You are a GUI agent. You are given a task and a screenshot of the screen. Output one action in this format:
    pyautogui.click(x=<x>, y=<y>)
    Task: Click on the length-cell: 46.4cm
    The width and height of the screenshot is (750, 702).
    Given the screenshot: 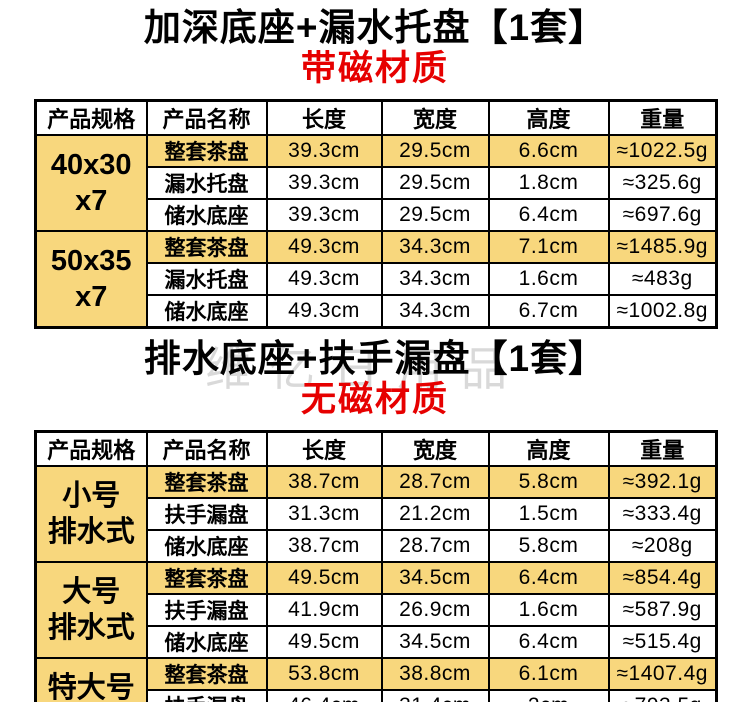 What is the action you would take?
    pyautogui.click(x=324, y=695)
    